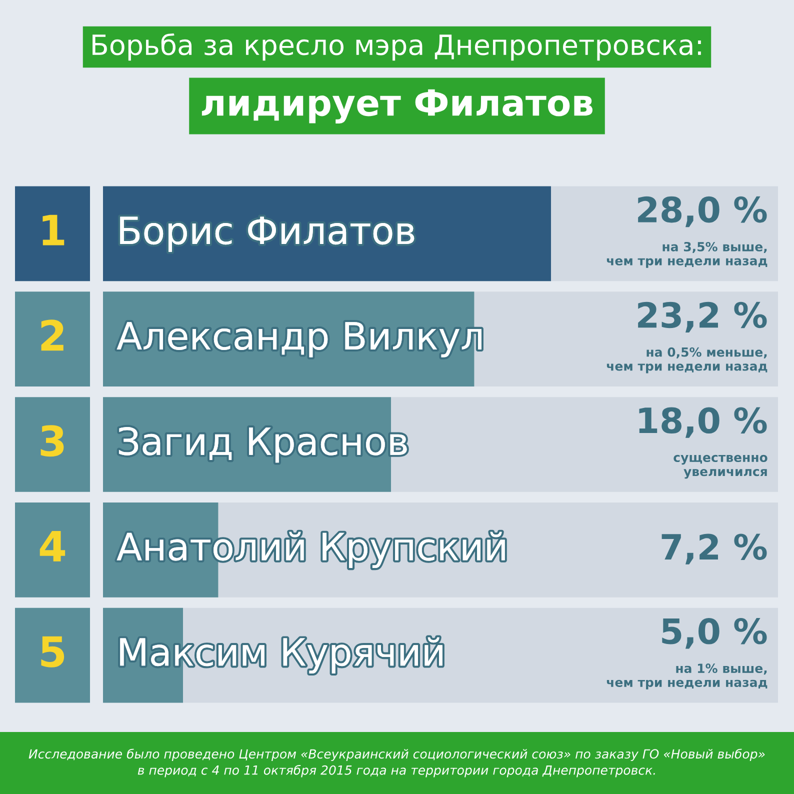 The image size is (794, 794). I want to click on data-label: 28,0 % на 3,5% выше, чем три недели назад, so click(687, 232).